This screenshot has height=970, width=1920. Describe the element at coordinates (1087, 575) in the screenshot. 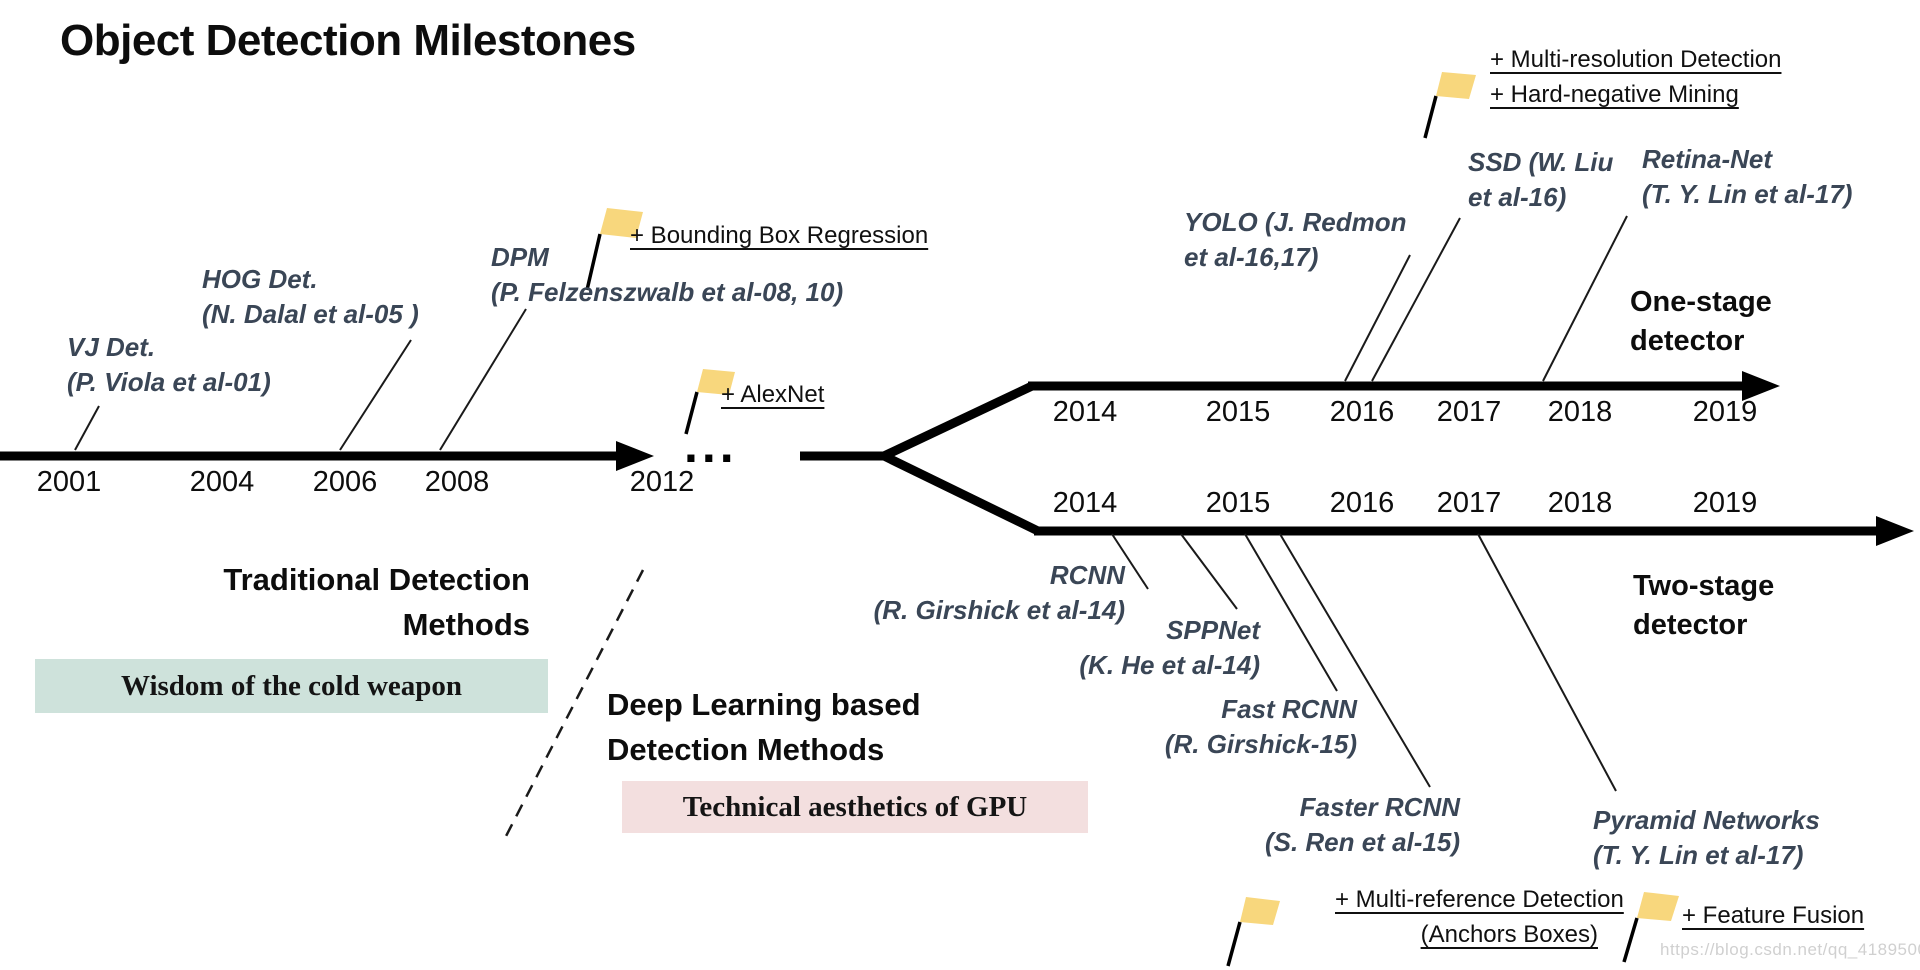

I see `milestone-name: RCNN` at that location.